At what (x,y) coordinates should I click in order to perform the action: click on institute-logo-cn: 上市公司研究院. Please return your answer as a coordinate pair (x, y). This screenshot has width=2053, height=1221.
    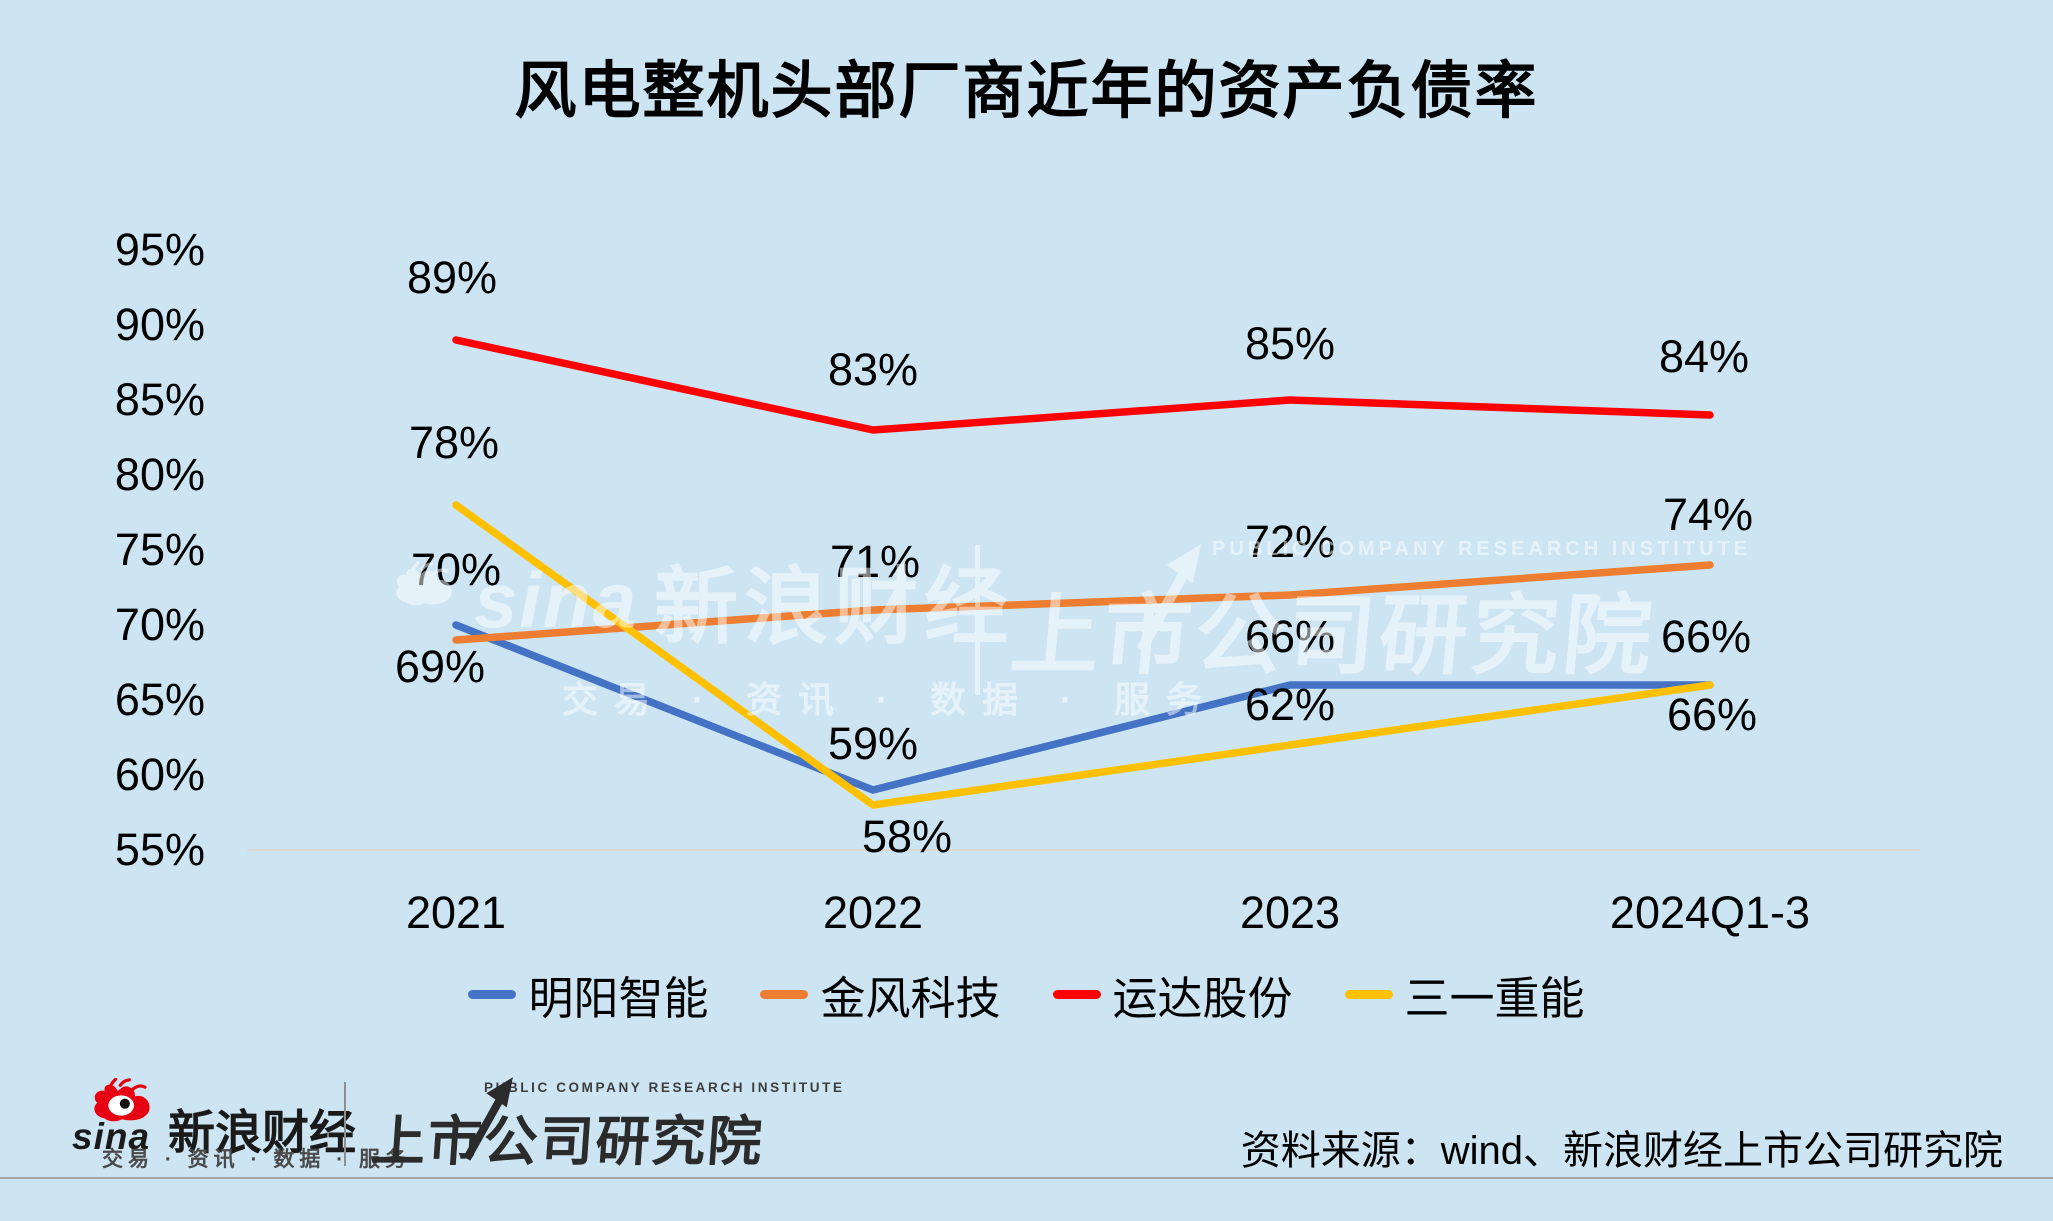
    Looking at the image, I should click on (567, 1142).